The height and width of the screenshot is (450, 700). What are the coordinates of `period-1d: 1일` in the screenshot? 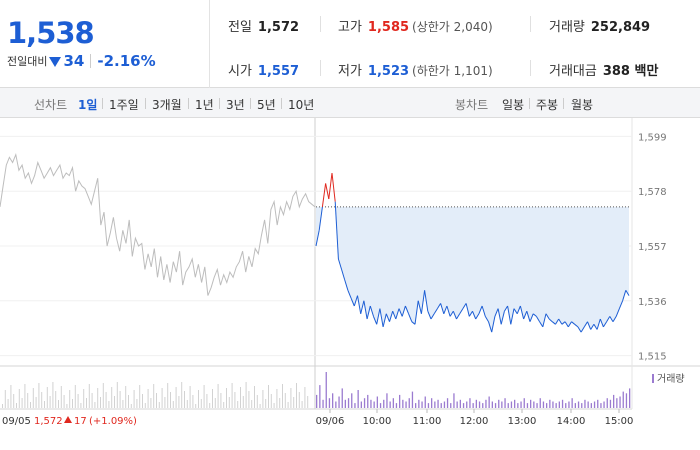 It's located at (88, 105).